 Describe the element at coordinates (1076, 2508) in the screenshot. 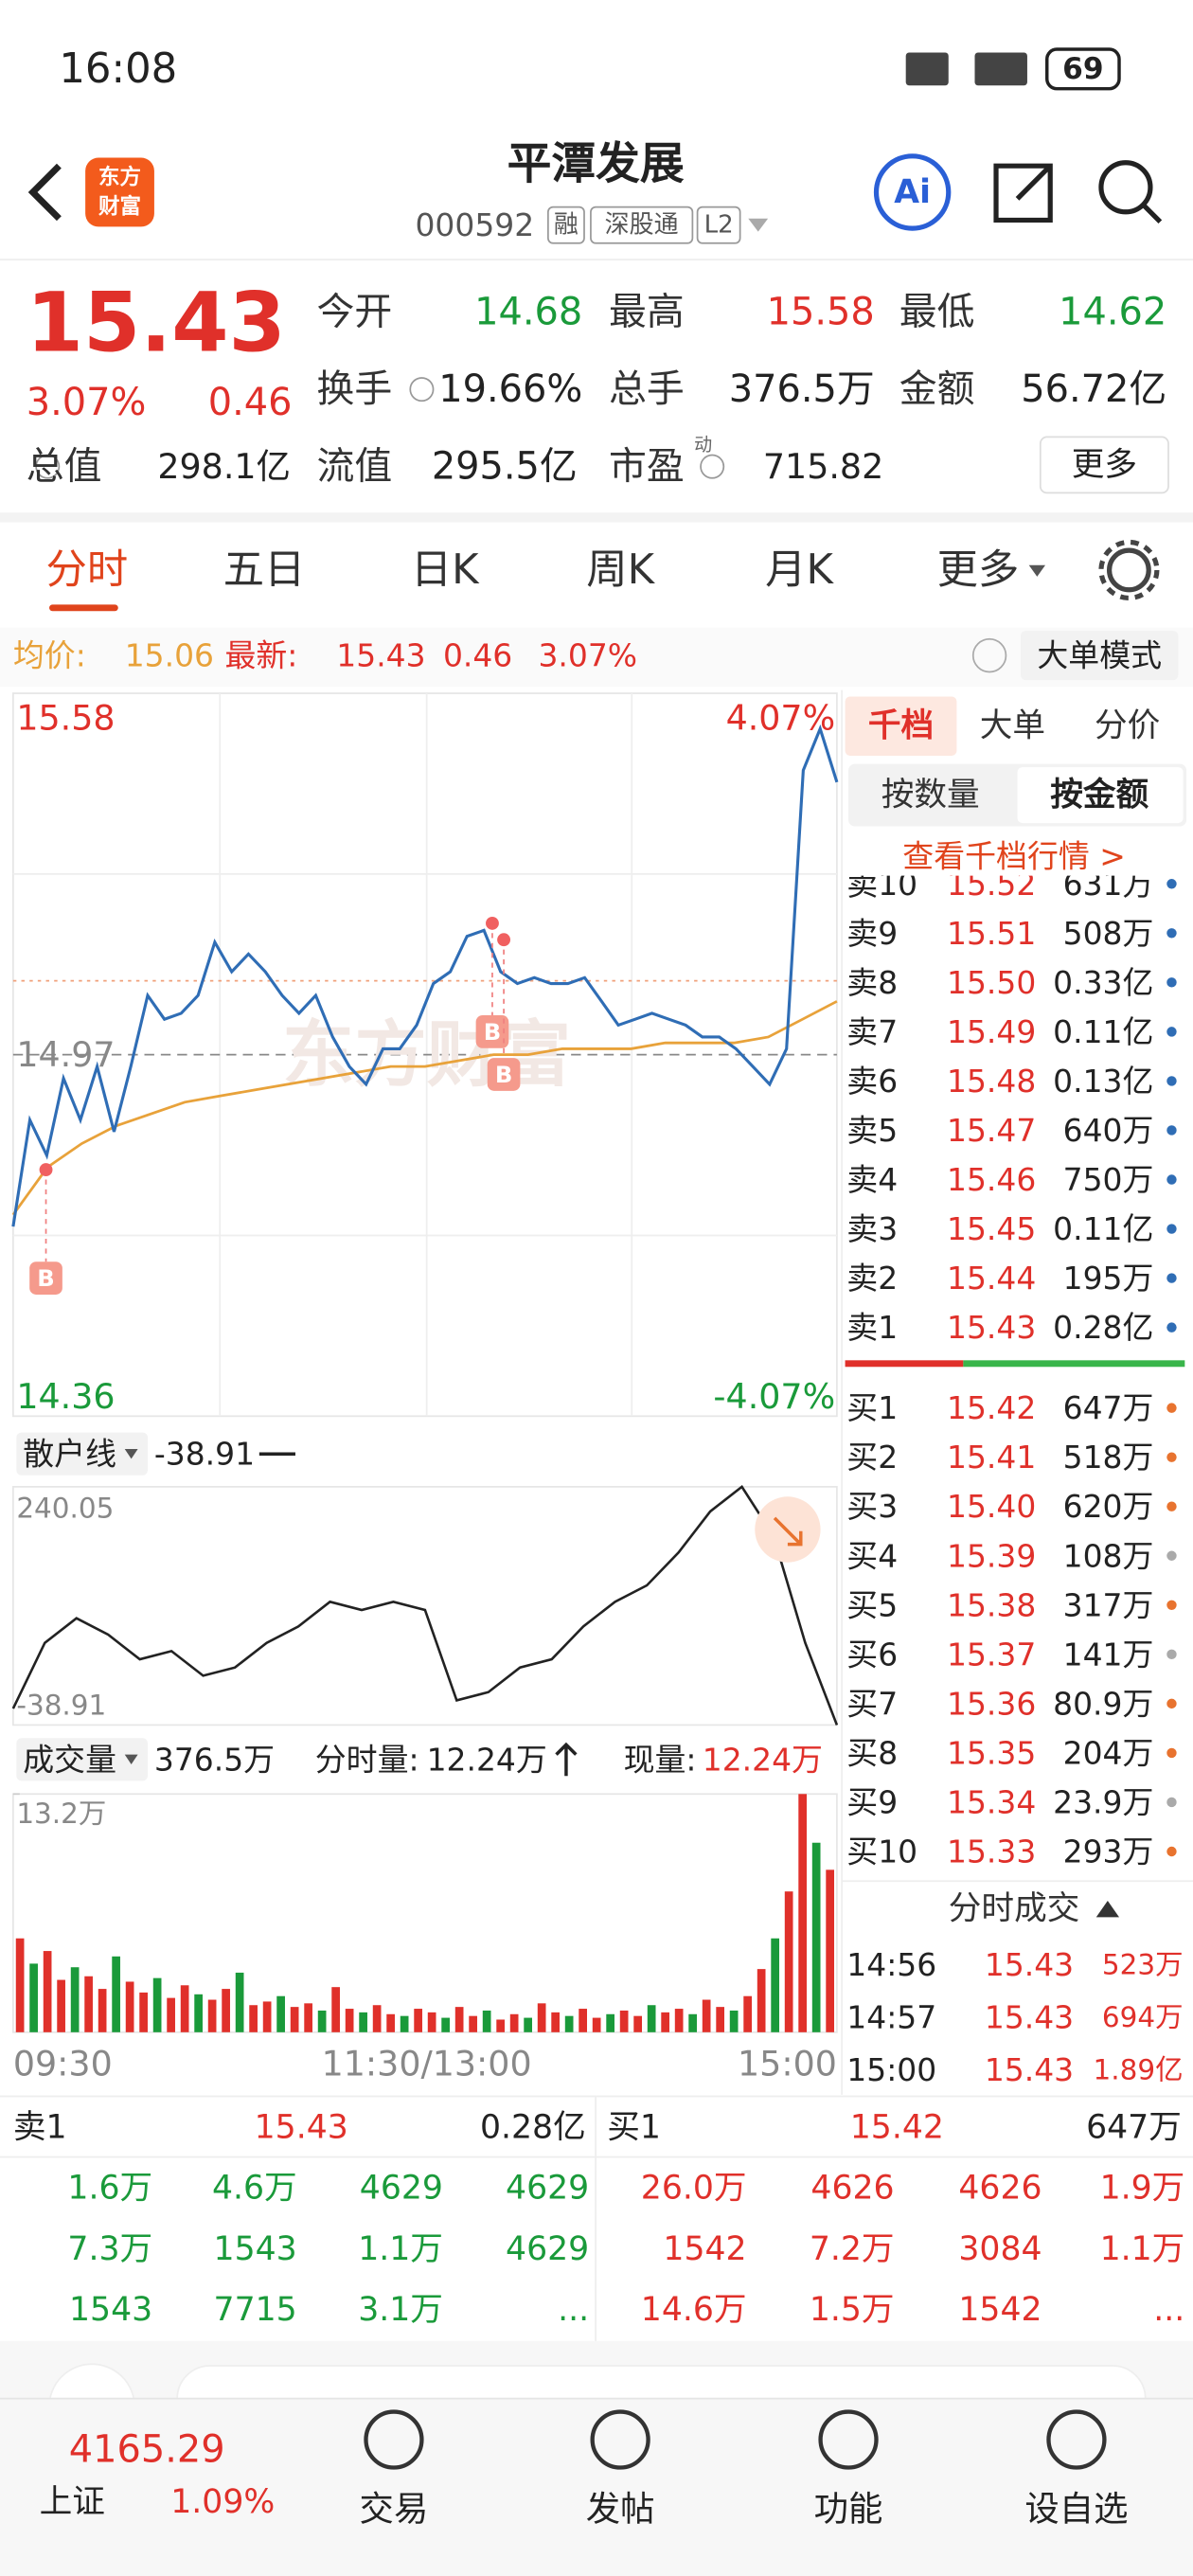

I see `nav-item: 设自选` at that location.